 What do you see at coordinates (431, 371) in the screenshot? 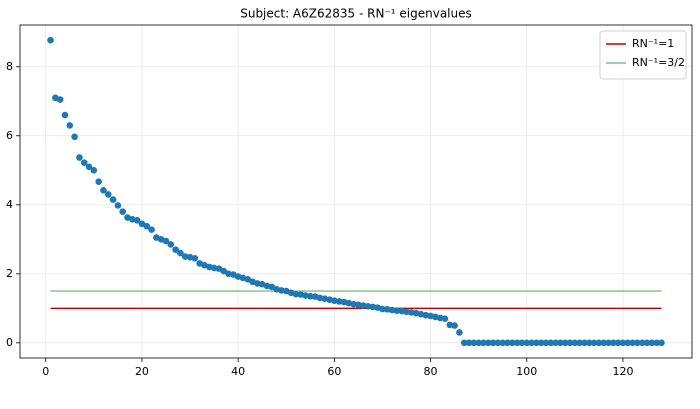
I see `x-tick-label: 80` at bounding box center [431, 371].